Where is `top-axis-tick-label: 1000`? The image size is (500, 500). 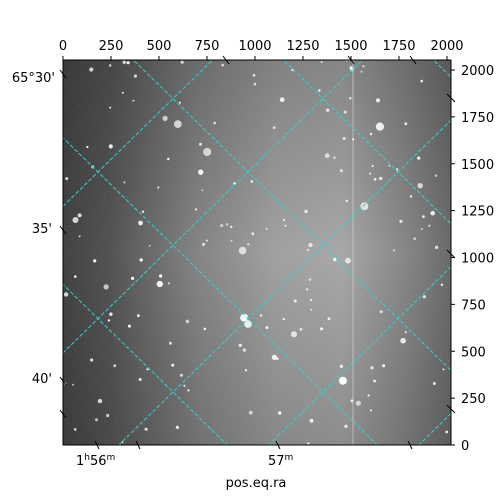 top-axis-tick-label: 1000 is located at coordinates (254, 46).